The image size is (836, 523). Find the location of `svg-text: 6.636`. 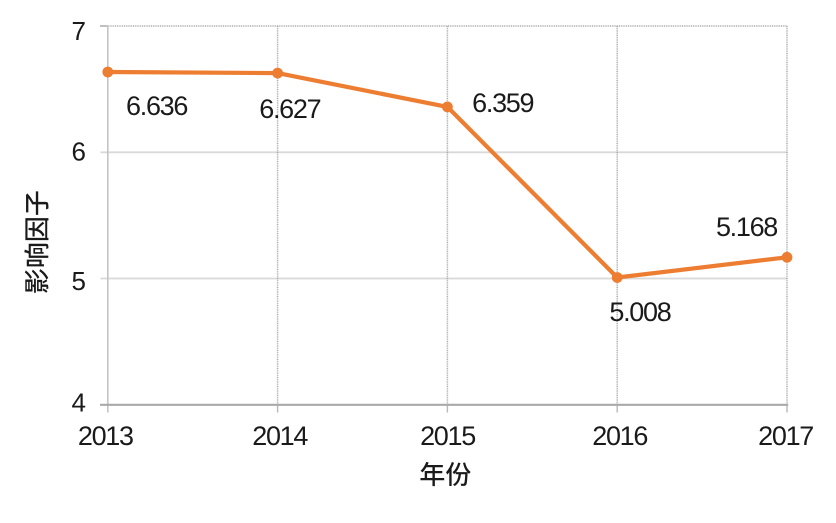

svg-text: 6.636 is located at coordinates (156, 106).